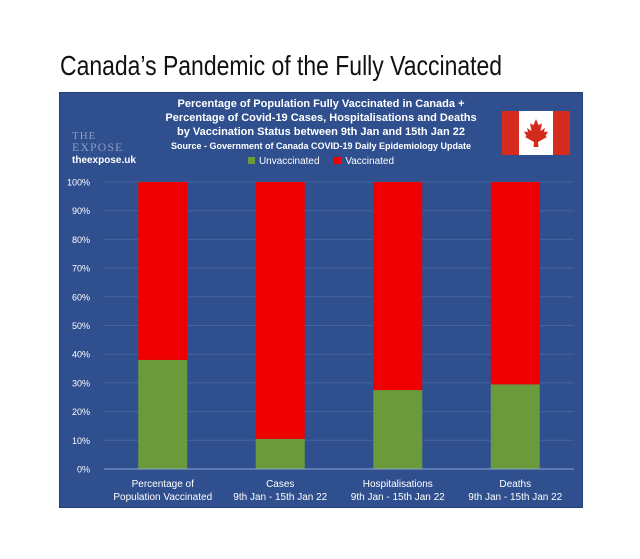 This screenshot has height=559, width=640. Describe the element at coordinates (81, 412) in the screenshot. I see `y-tick-label: 20%` at that location.